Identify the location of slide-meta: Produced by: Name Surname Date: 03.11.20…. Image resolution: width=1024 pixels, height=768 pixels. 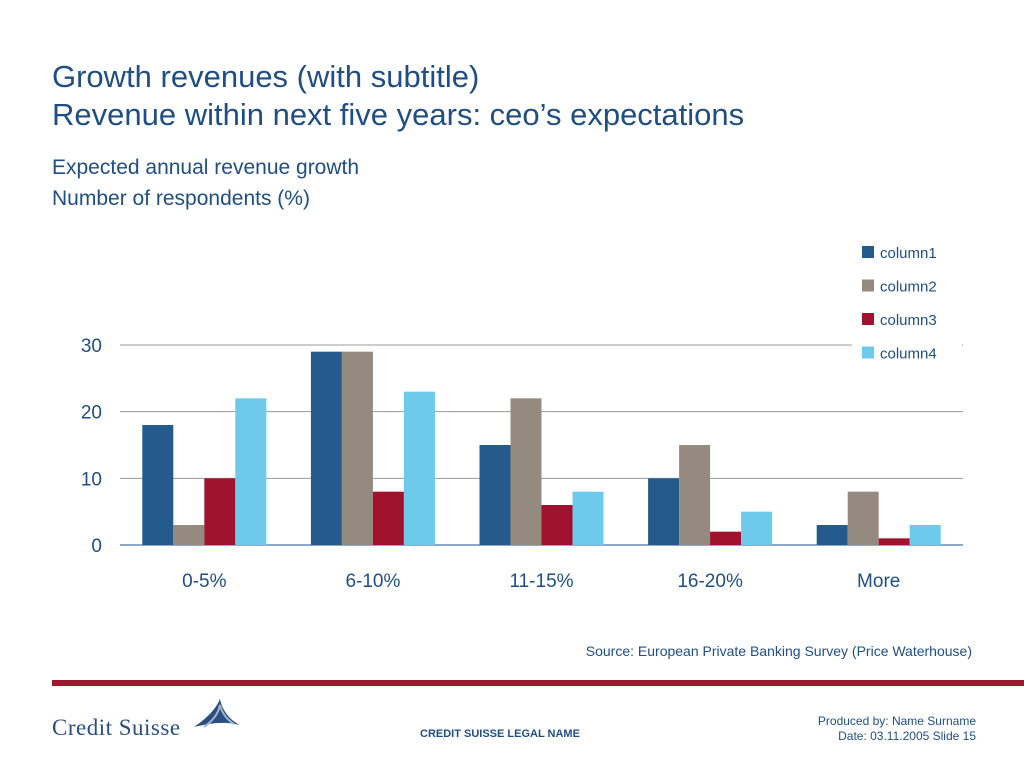
(897, 729).